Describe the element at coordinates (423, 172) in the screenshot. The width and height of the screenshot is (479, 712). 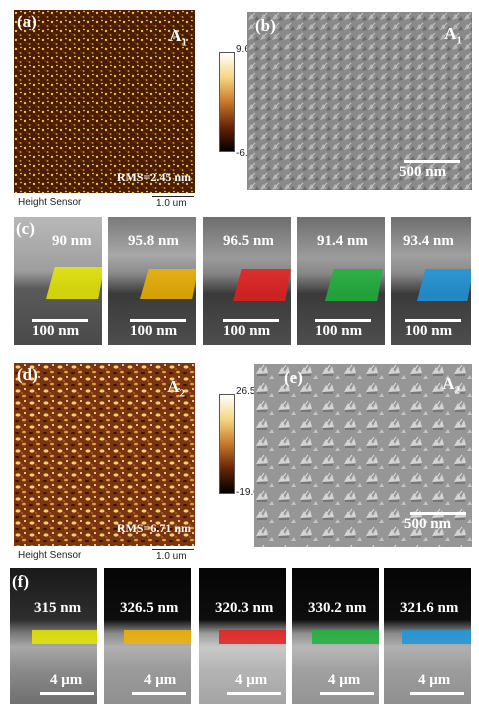
I see `scale-text-b: 500 nm` at that location.